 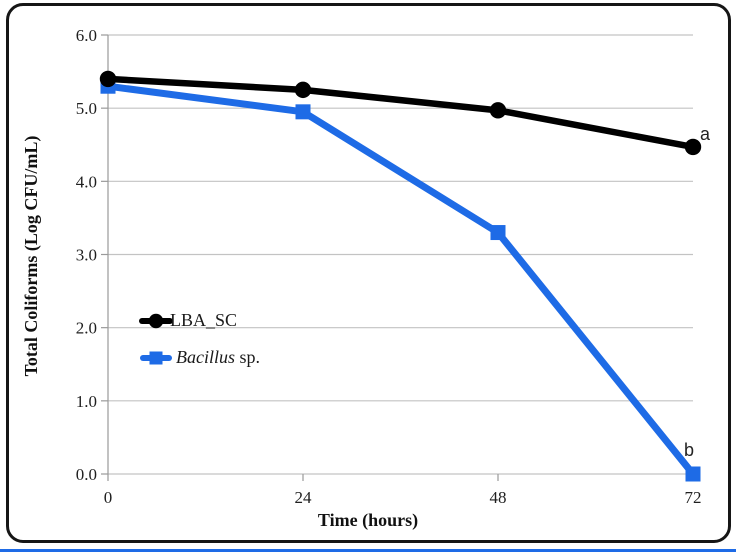 What do you see at coordinates (108, 497) in the screenshot?
I see `x-tick-label: 0` at bounding box center [108, 497].